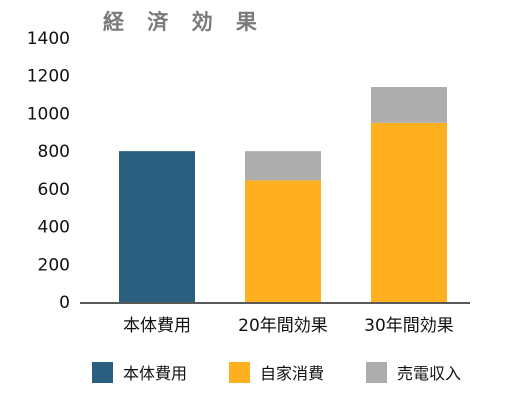 This screenshot has height=409, width=527. I want to click on y-tick-label: 200, so click(54, 265).